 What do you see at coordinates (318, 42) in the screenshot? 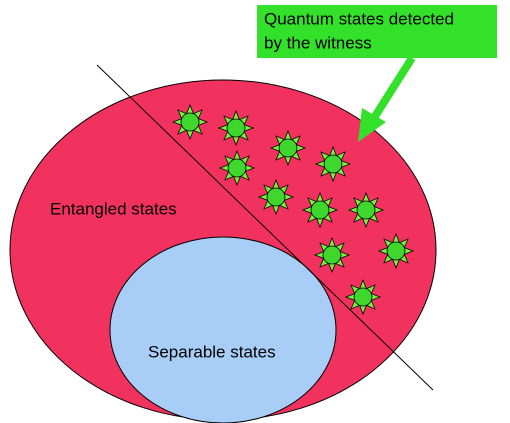
I see `callout-line: by the witness` at bounding box center [318, 42].